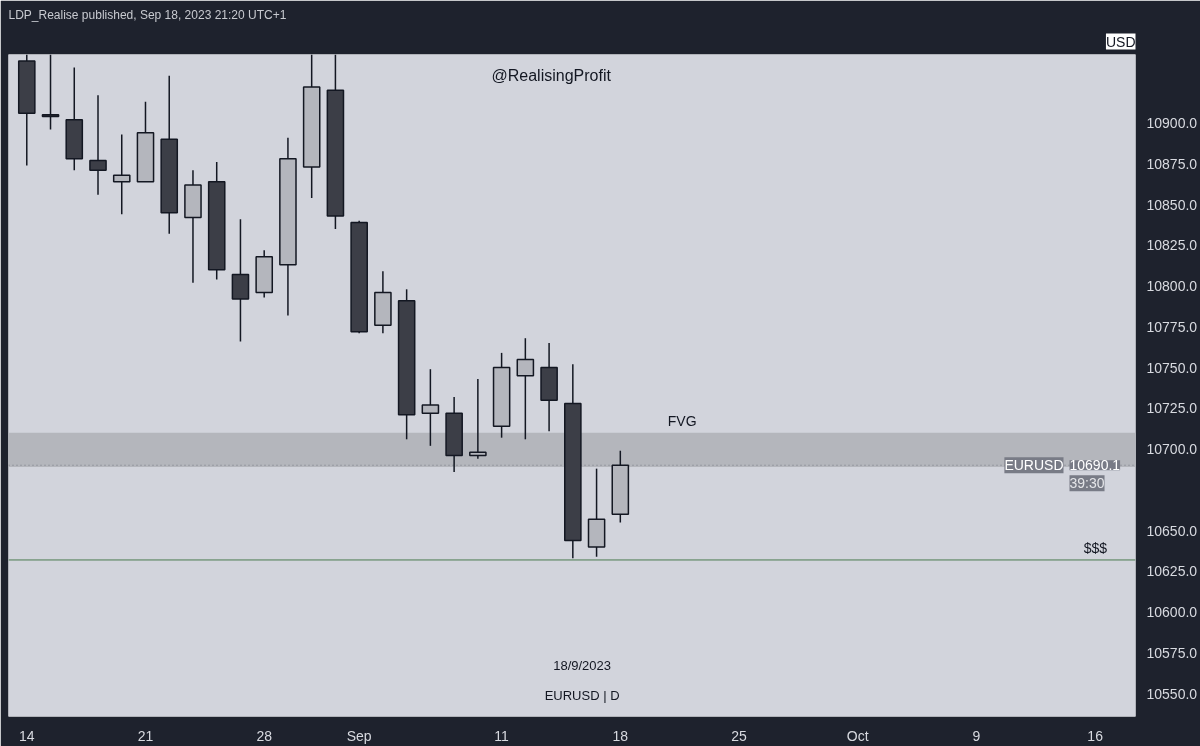 Image resolution: width=1200 pixels, height=746 pixels. What do you see at coordinates (1172, 122) in the screenshot?
I see `y-tick-label: 10900.0` at bounding box center [1172, 122].